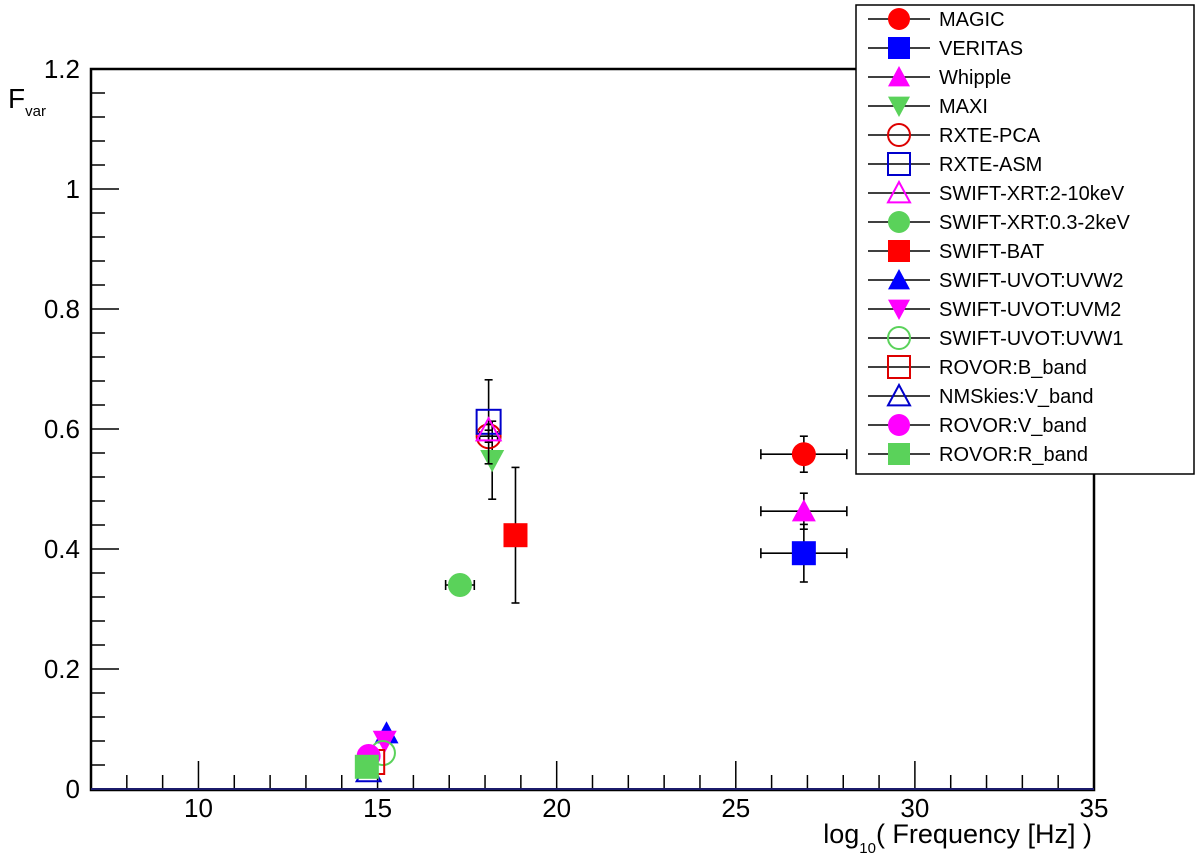  Describe the element at coordinates (1016, 397) in the screenshot. I see `legend-label: NMSkies:V_band` at that location.